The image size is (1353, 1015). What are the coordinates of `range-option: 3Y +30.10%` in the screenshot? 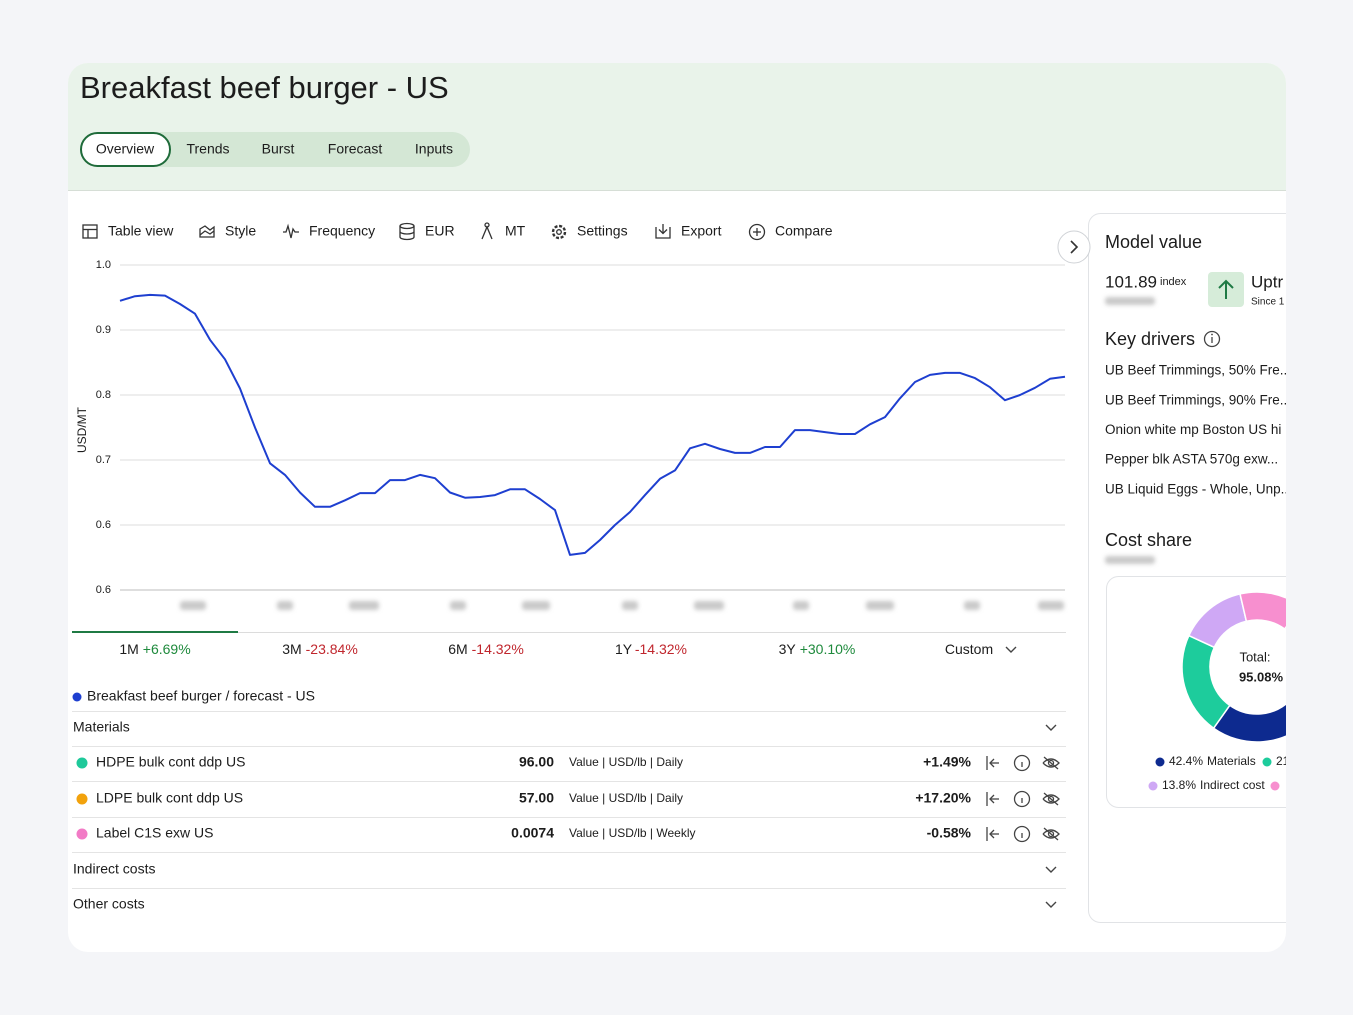 It's located at (817, 649).